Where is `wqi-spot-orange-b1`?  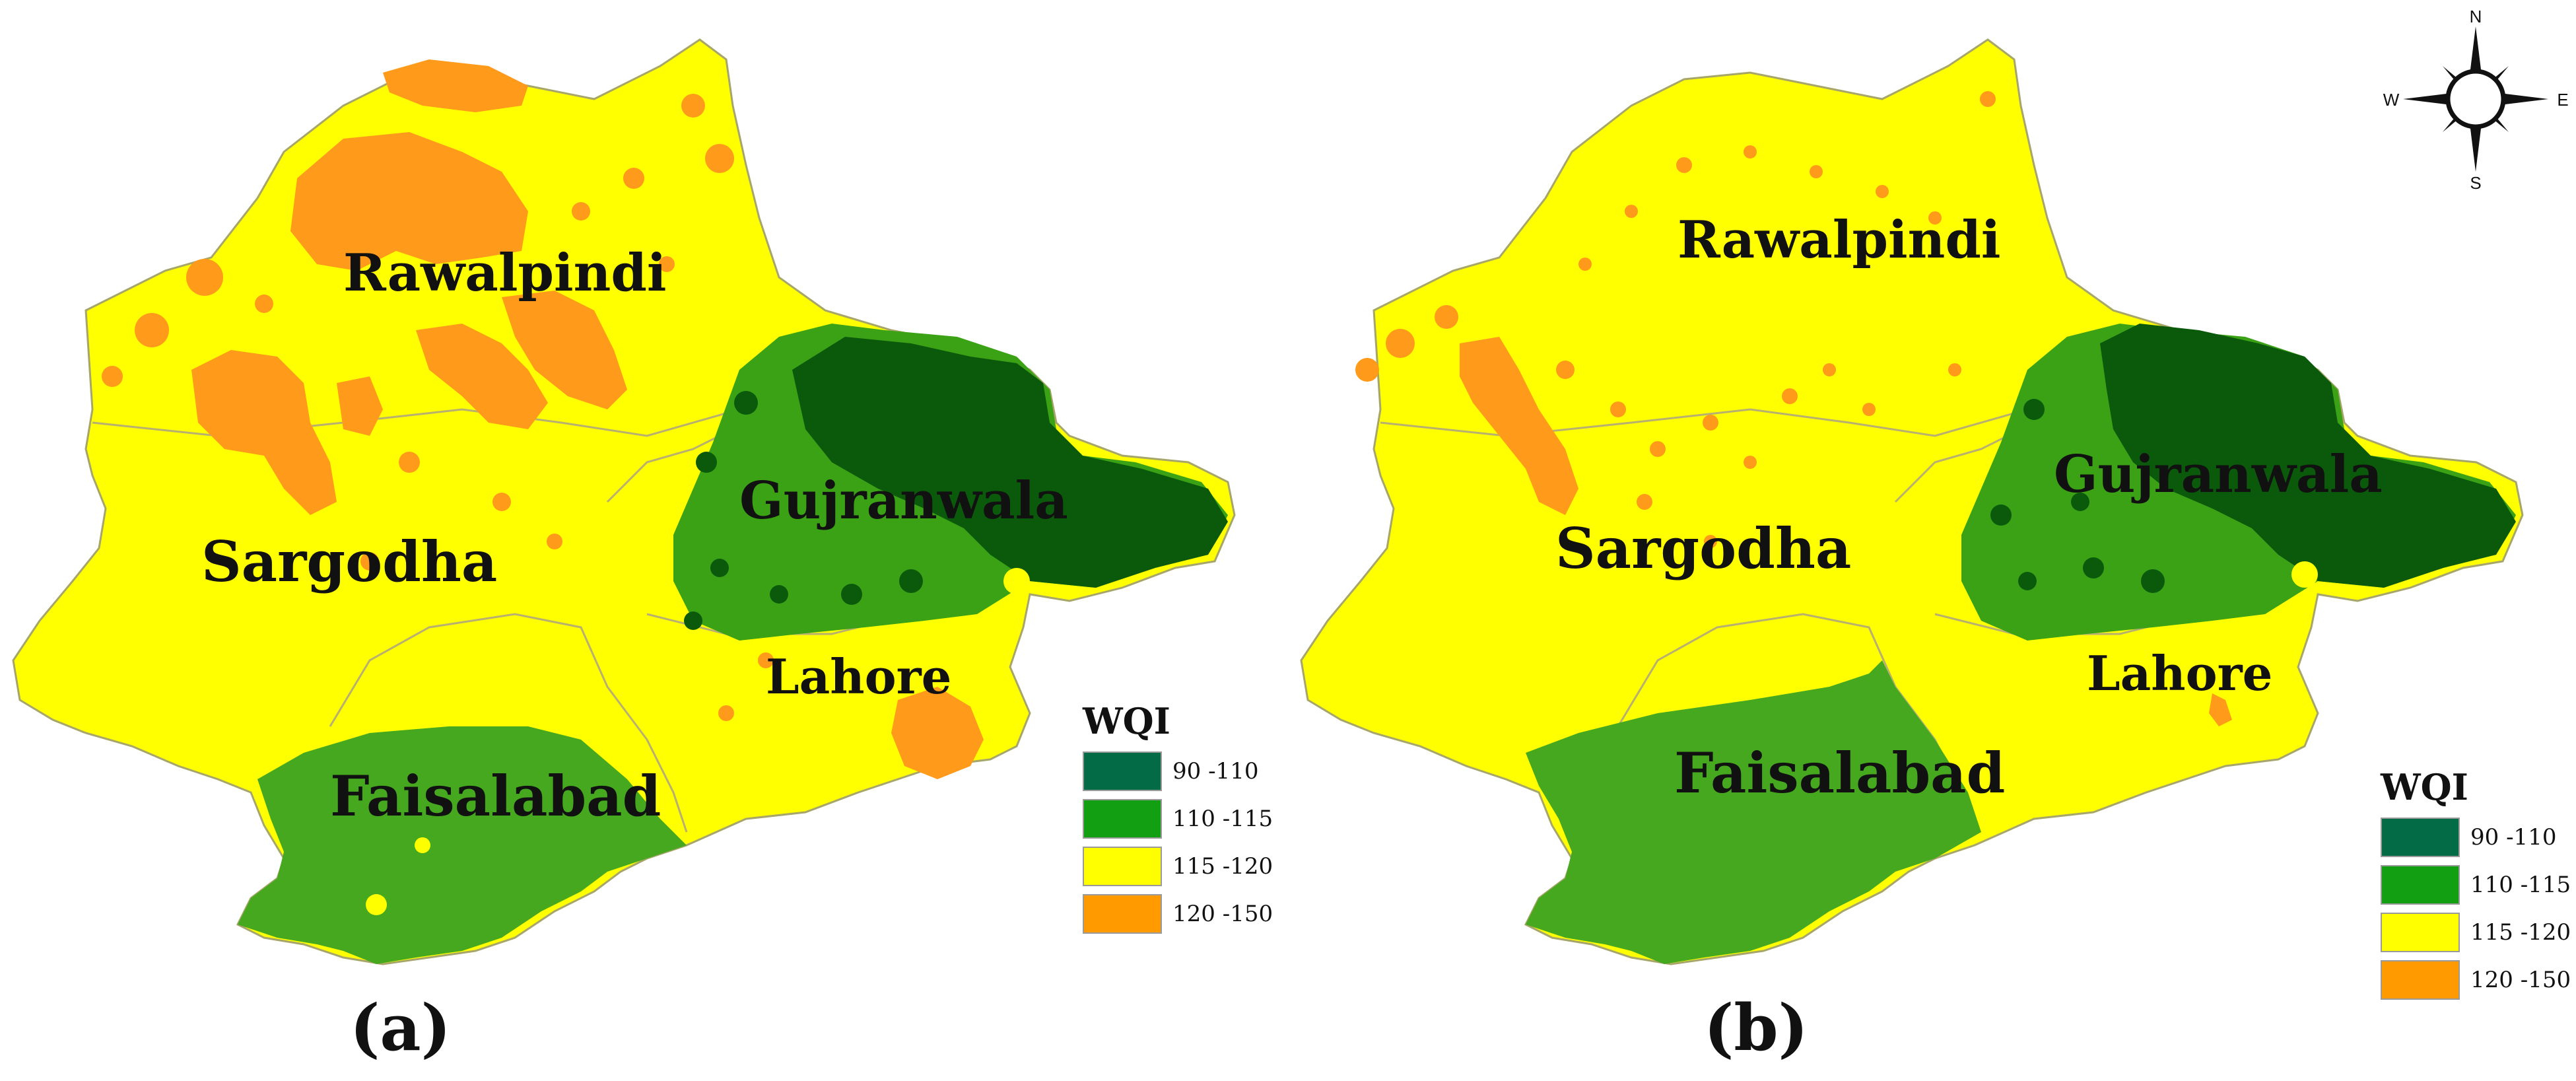 wqi-spot-orange-b1 is located at coordinates (1401, 343).